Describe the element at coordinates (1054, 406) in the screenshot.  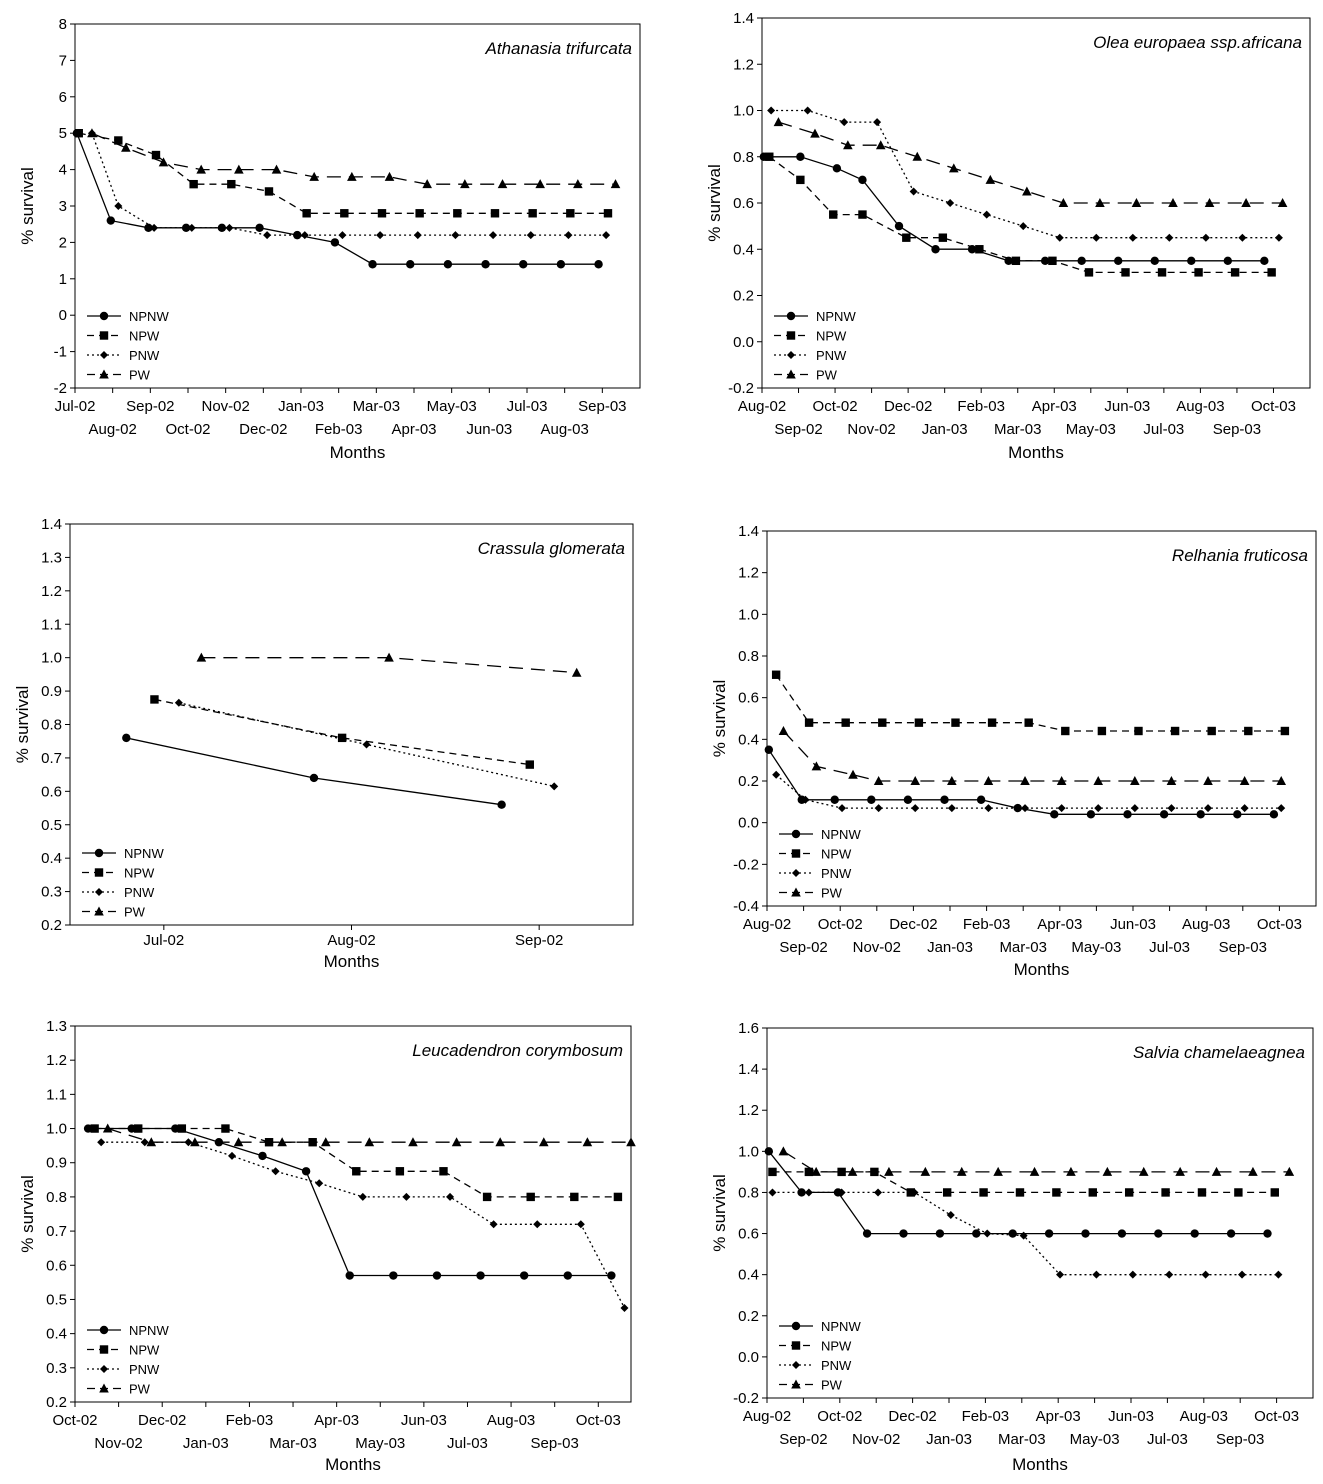
I see `x-tick-label: Apr-03` at that location.